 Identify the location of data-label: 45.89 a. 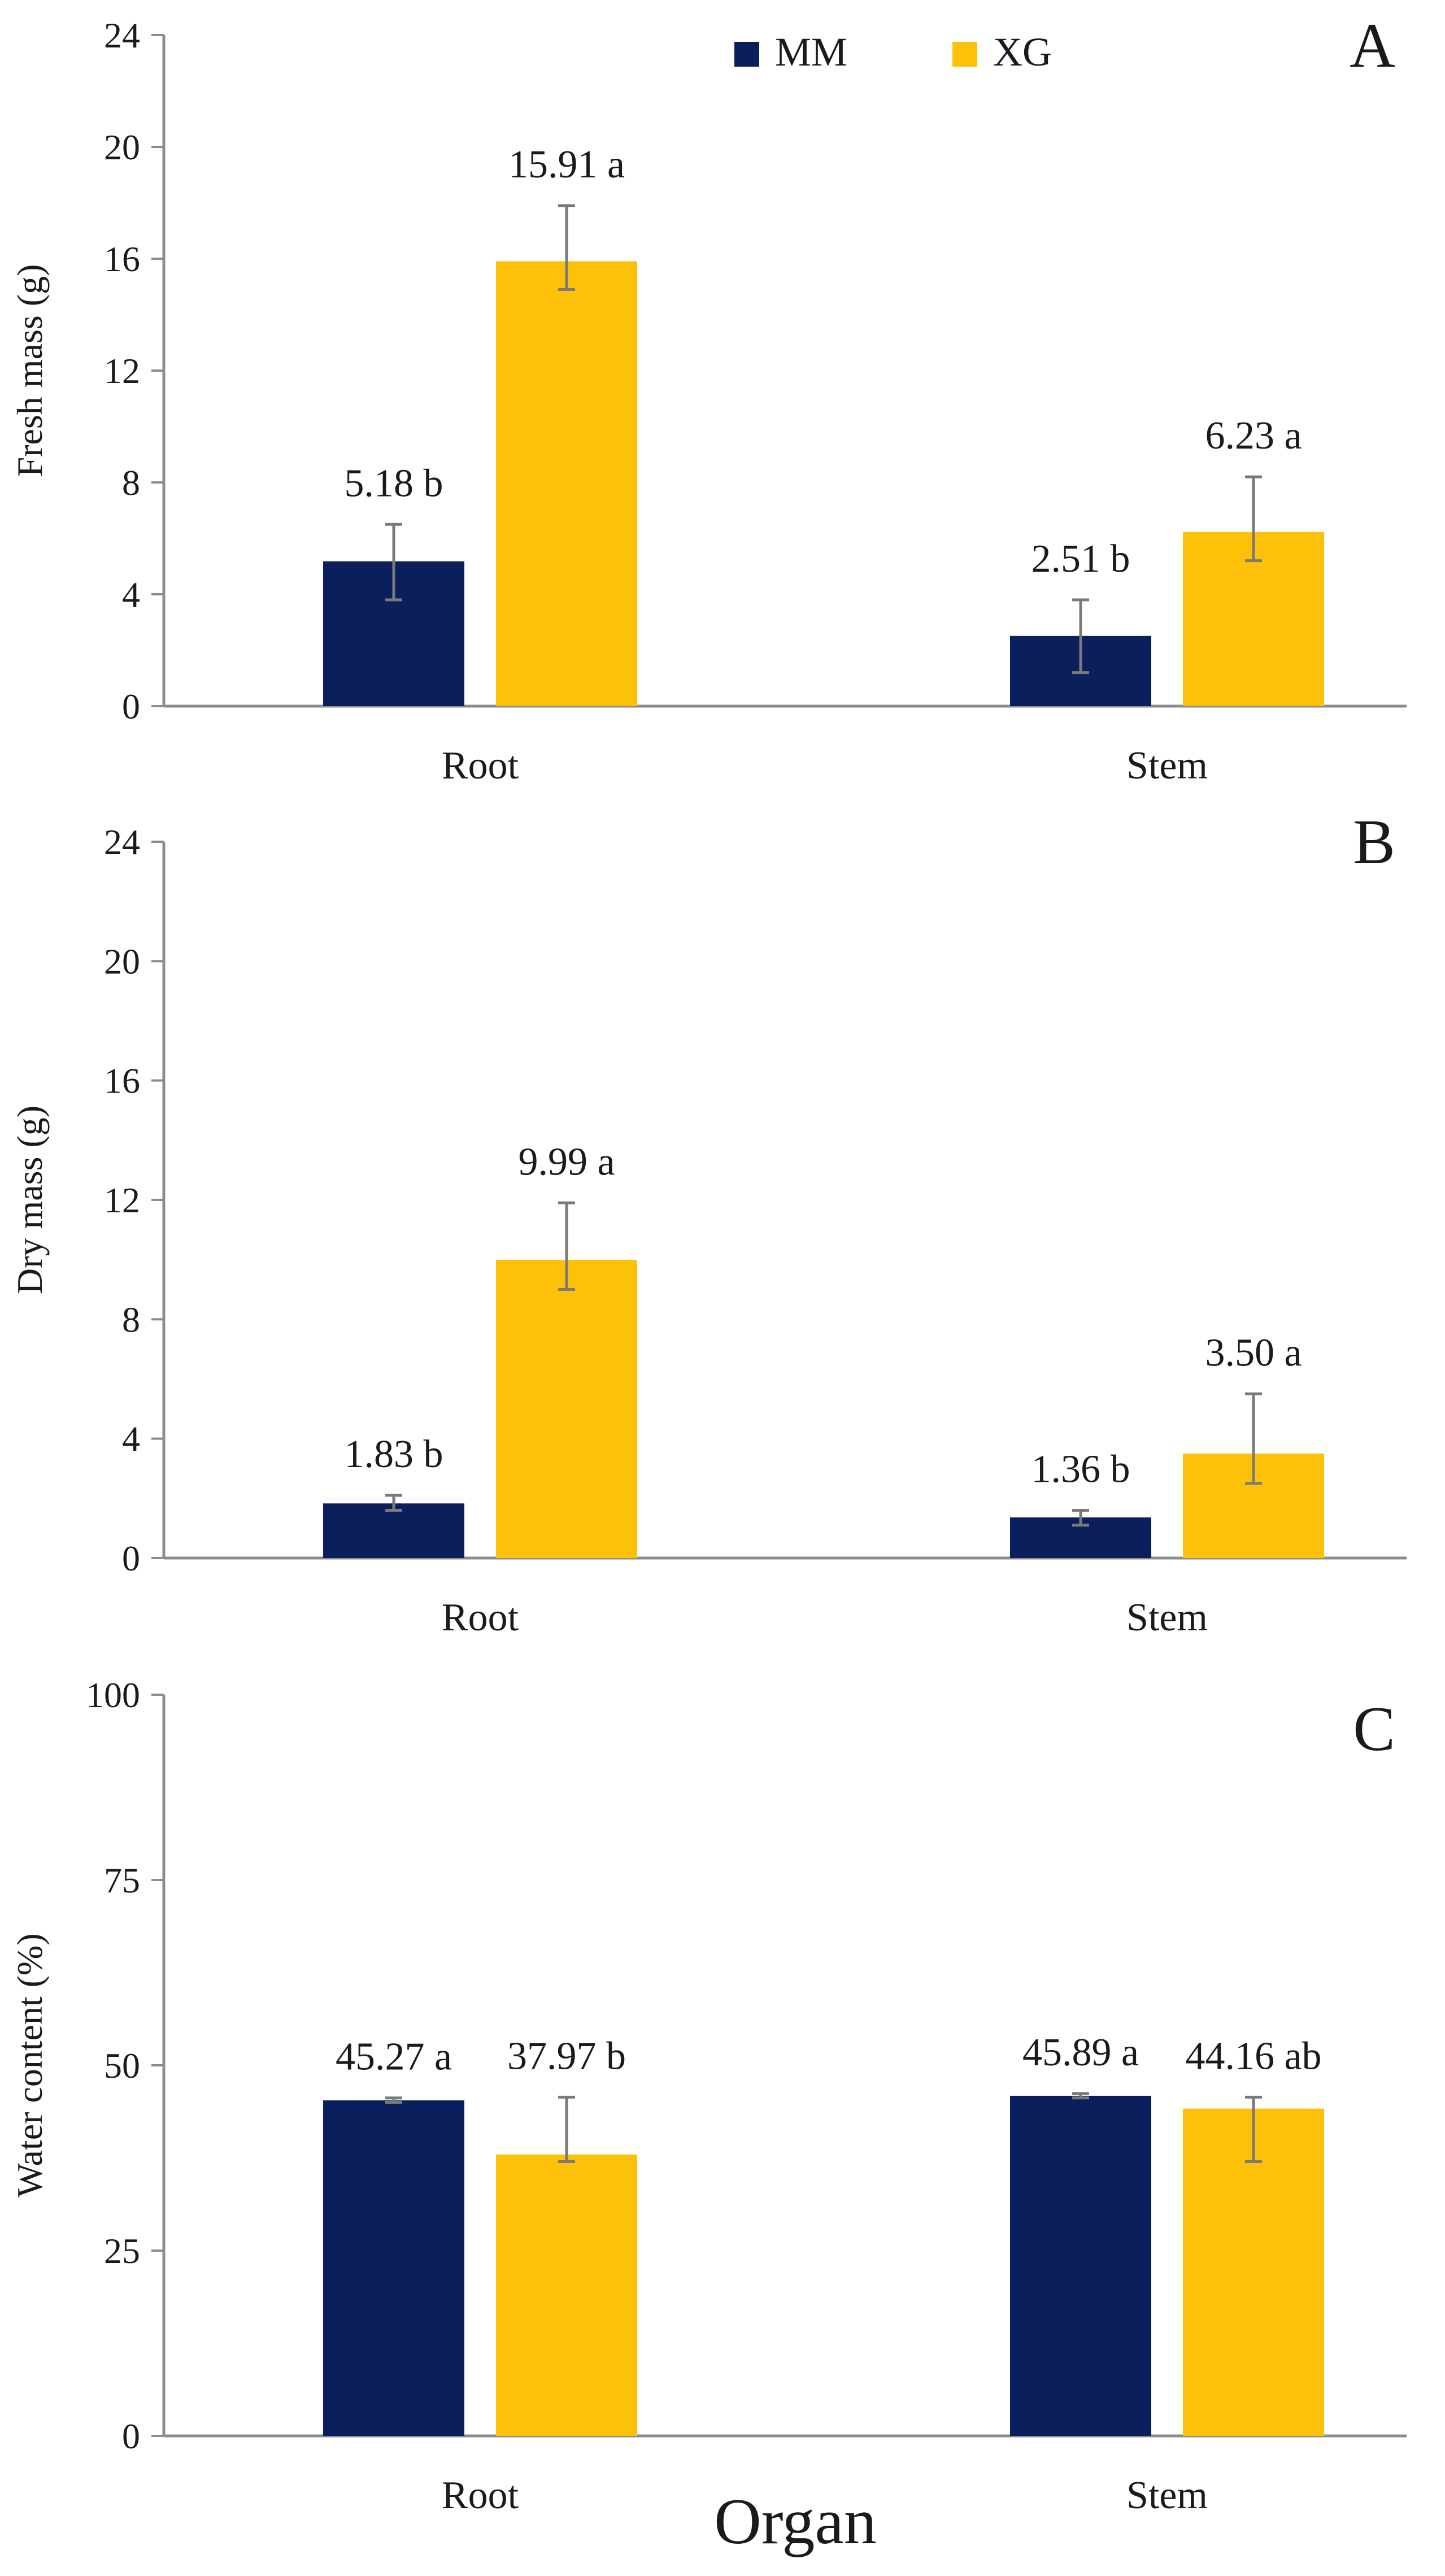
(1080, 2052).